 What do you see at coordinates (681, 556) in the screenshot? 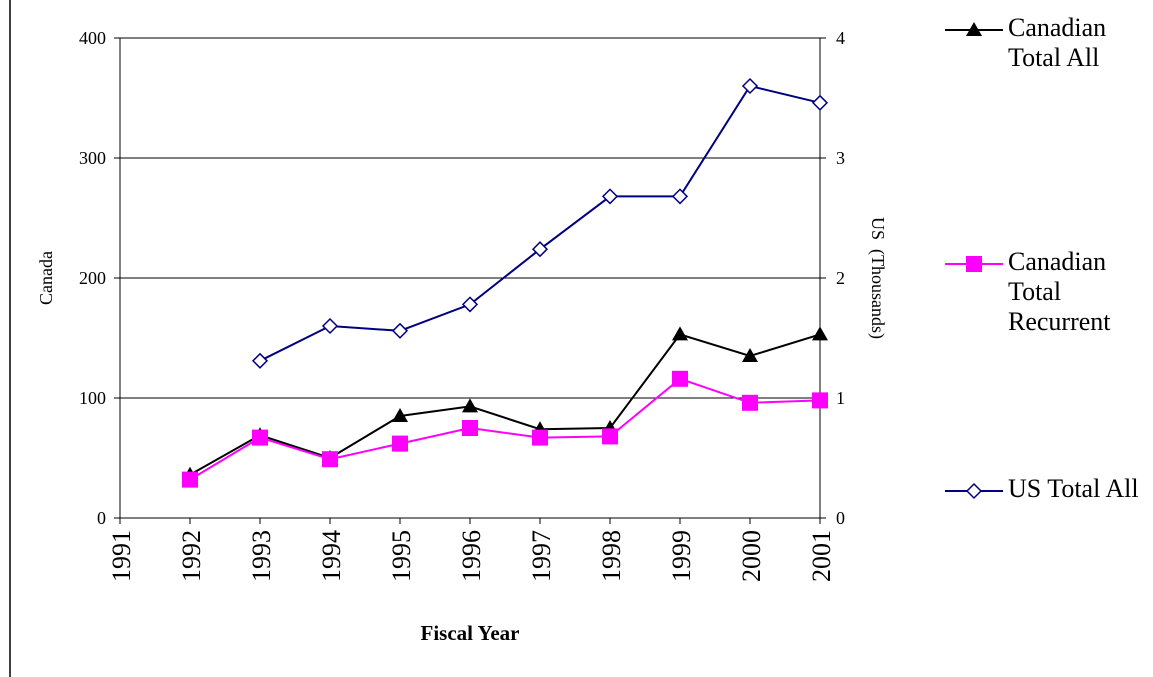
I see `x-tick-label: 1999` at bounding box center [681, 556].